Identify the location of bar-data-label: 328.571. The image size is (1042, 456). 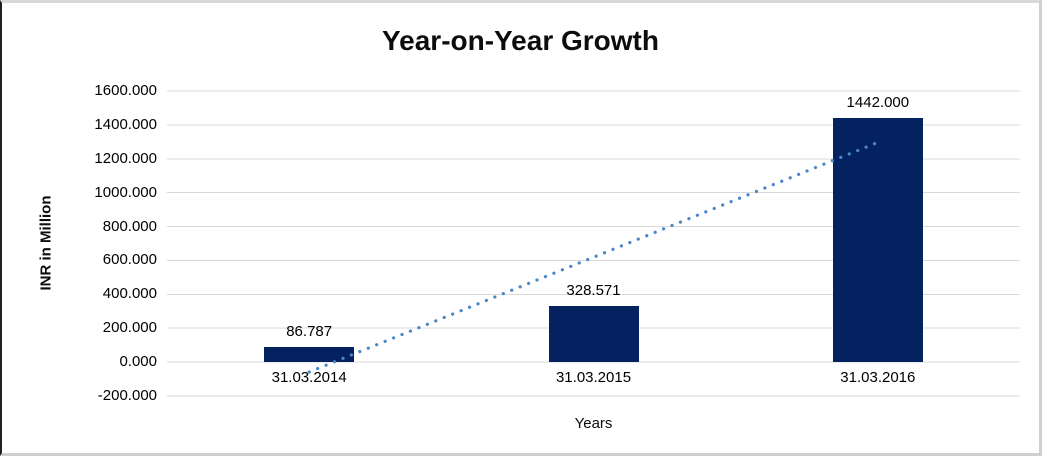
(593, 291).